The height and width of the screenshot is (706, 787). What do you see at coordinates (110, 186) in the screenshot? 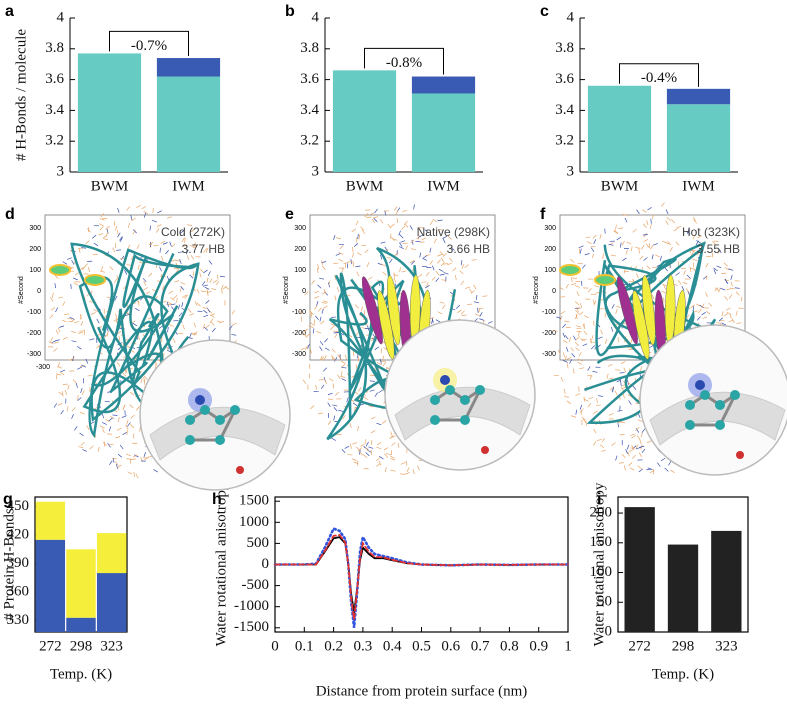
I see `x-tick-label: BWM` at bounding box center [110, 186].